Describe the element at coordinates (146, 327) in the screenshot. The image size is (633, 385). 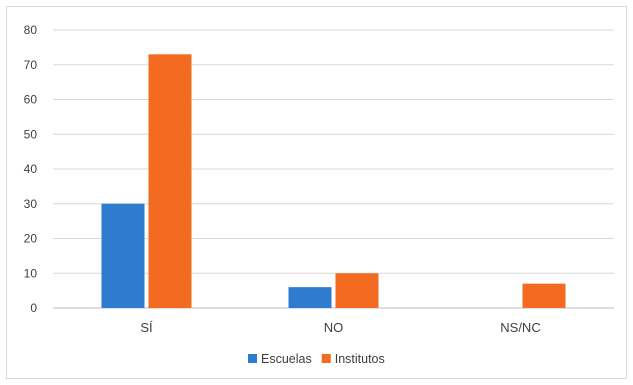
I see `x-category-label: SÍ` at that location.